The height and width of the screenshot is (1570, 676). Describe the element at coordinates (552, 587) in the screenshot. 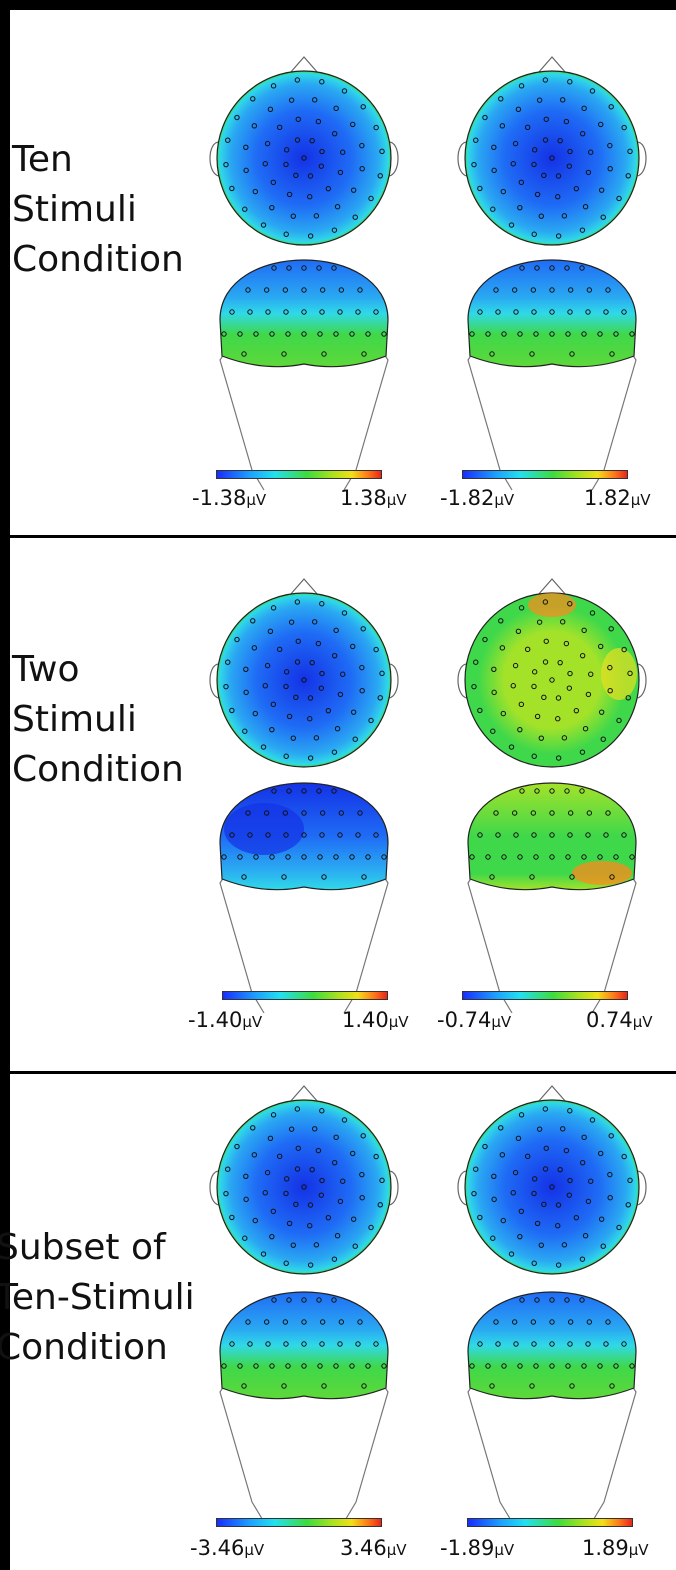

I see `nose-outline` at that location.